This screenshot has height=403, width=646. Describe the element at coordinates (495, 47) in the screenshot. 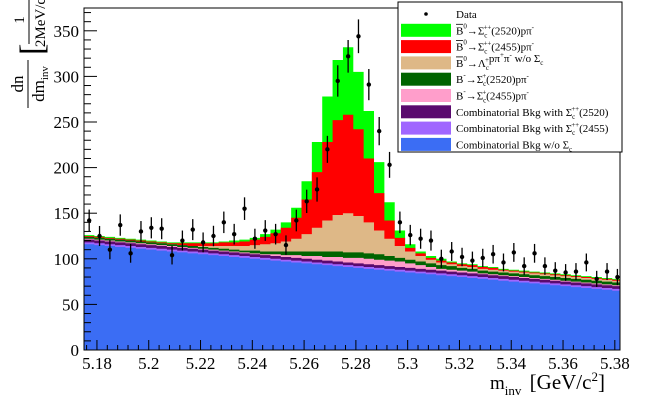

I see `legend-label: B0→Σc++(2455)pπ-` at that location.